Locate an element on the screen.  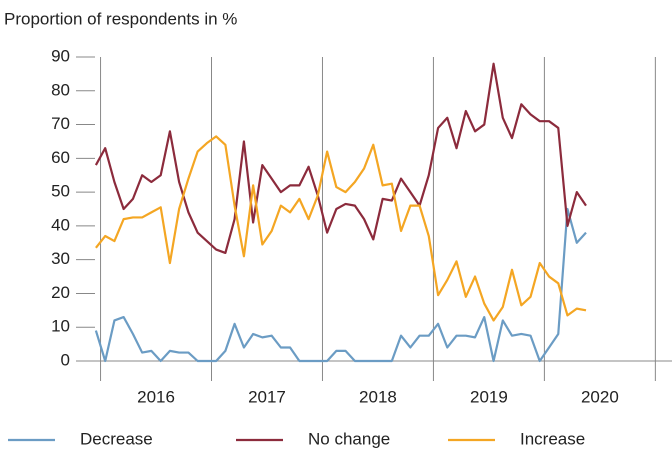
y-tick-label: 30 is located at coordinates (60, 258).